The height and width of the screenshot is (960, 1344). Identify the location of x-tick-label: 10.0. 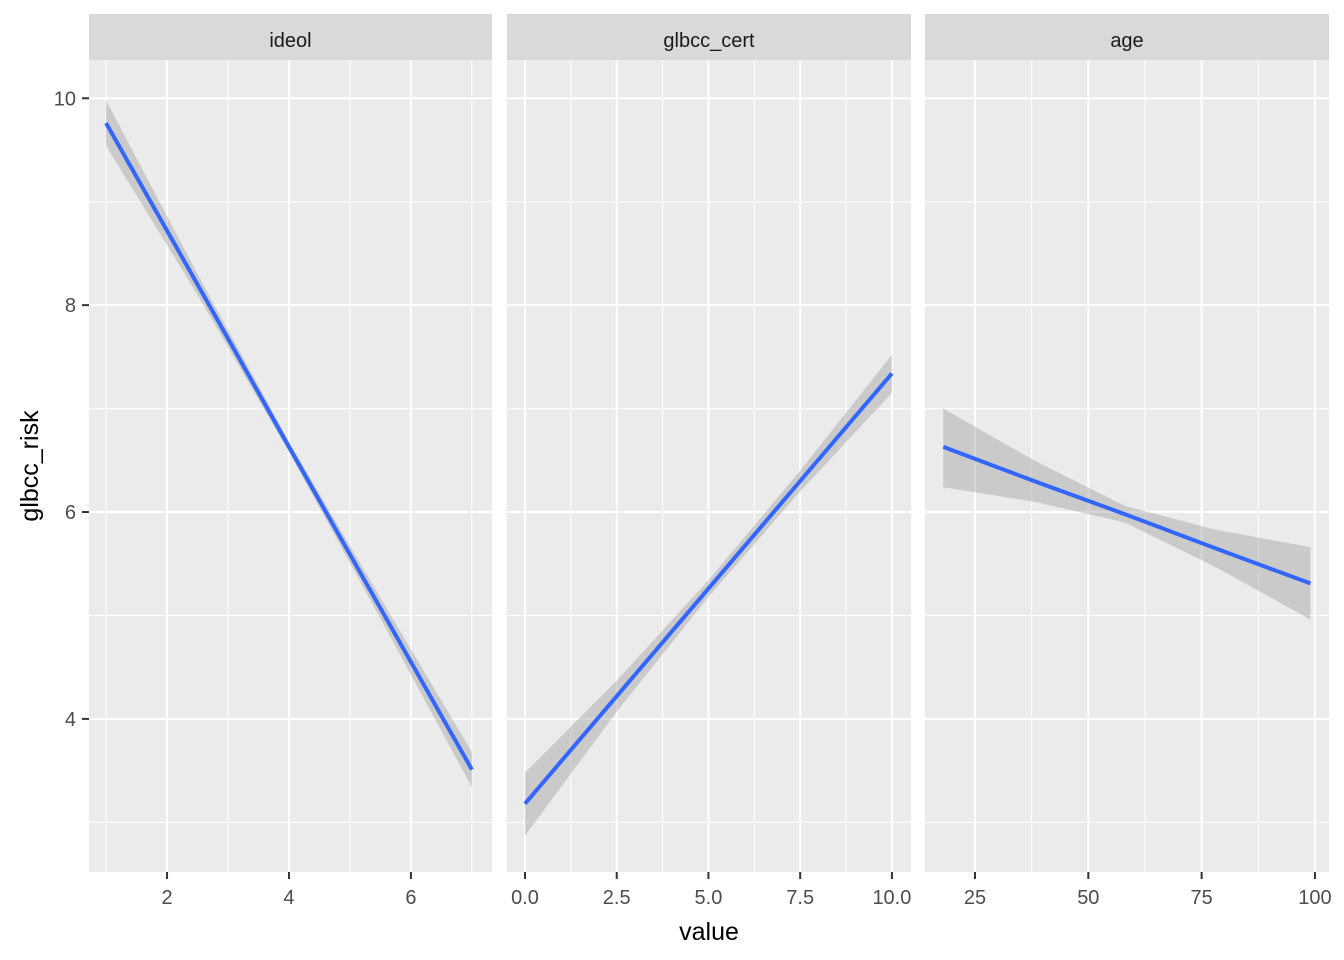
(891, 898).